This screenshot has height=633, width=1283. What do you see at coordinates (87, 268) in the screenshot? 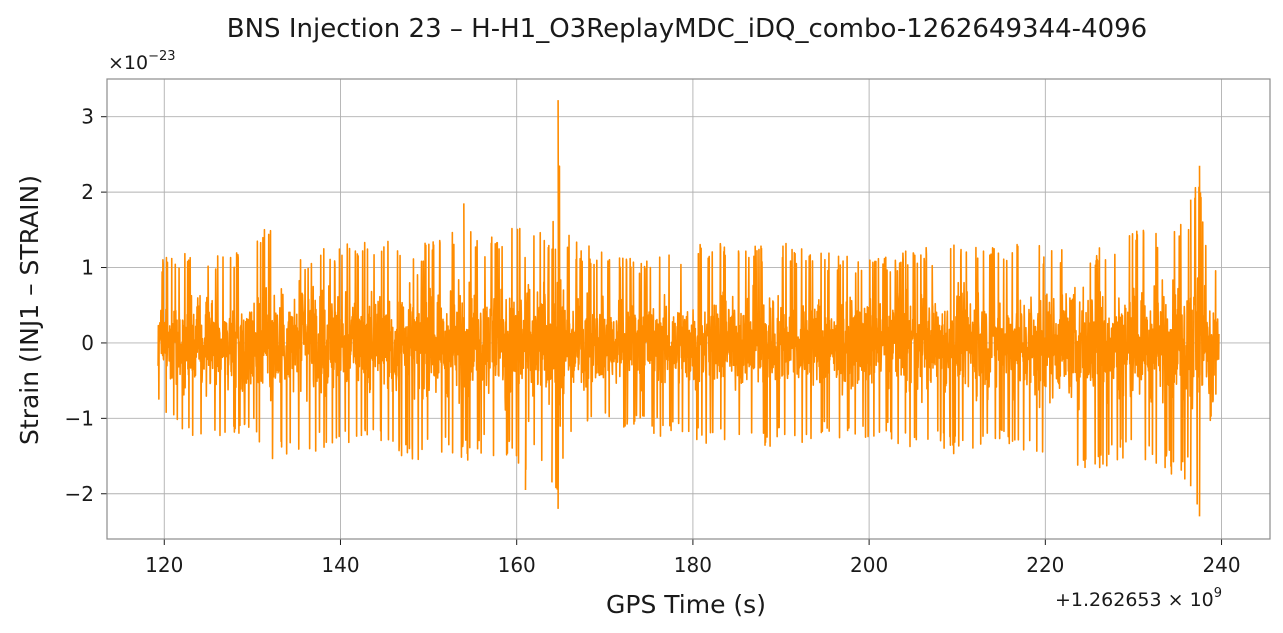
I see `y-tick-label: 1` at bounding box center [87, 268].